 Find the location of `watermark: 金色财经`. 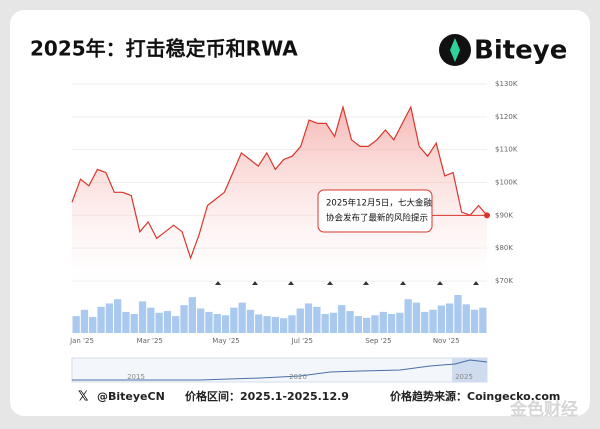

watermark: 金色财经 is located at coordinates (543, 409).